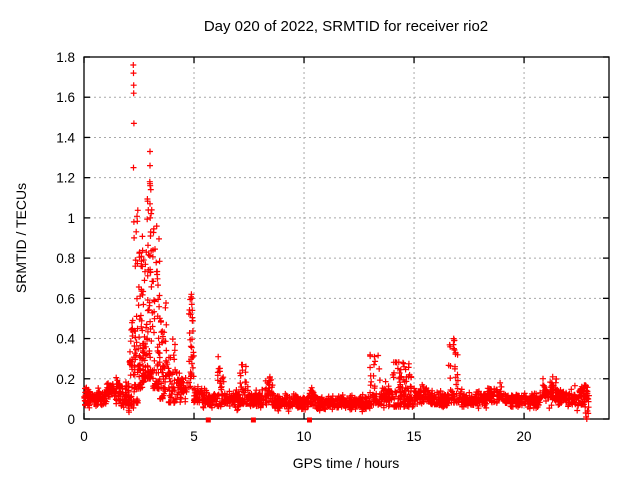 The height and width of the screenshot is (480, 640). Describe the element at coordinates (71, 419) in the screenshot. I see `y-tick-label: 0` at that location.